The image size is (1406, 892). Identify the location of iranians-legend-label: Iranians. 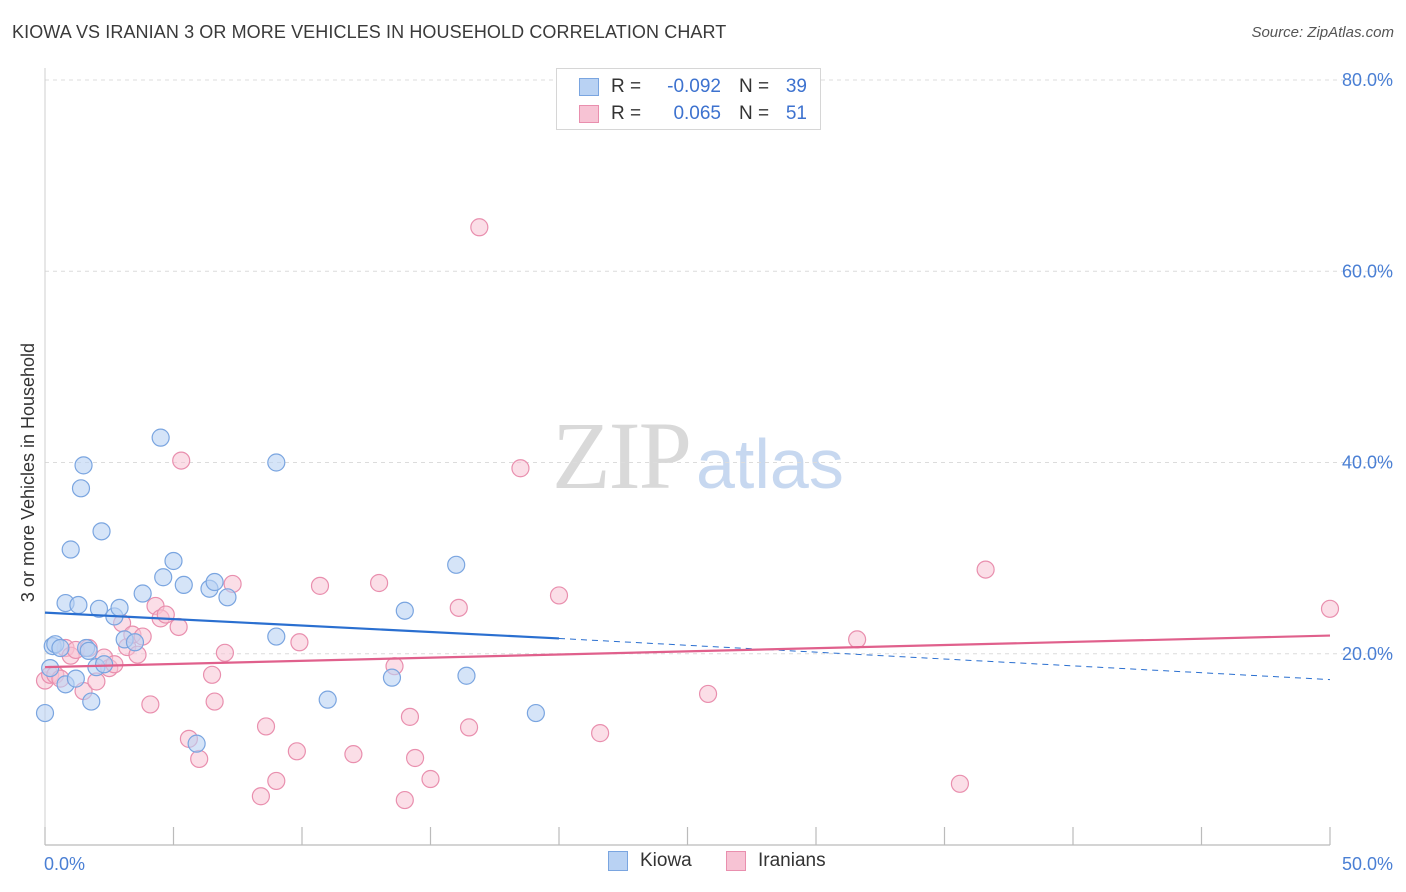
(792, 860).